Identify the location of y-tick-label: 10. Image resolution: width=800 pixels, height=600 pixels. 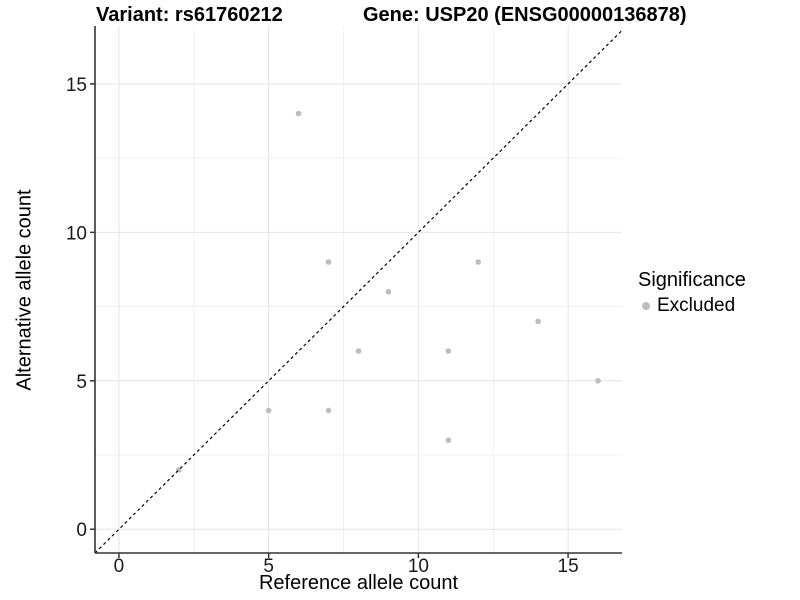
(76, 233).